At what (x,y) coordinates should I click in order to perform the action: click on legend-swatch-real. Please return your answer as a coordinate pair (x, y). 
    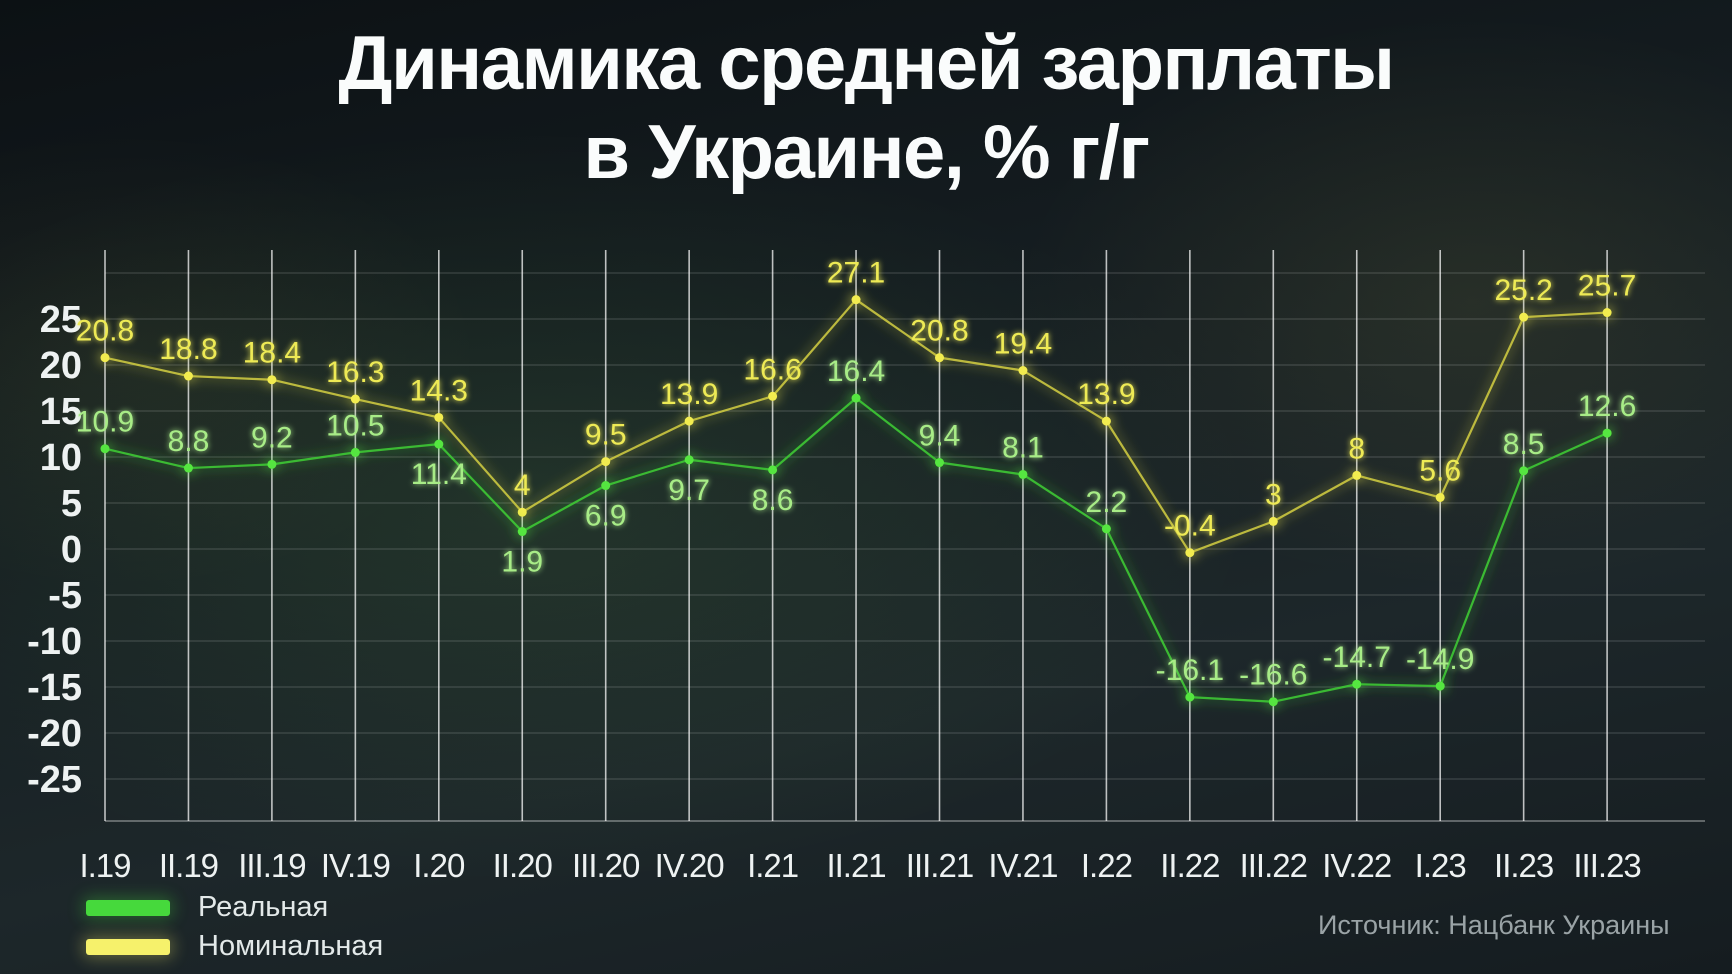
    Looking at the image, I should click on (128, 907).